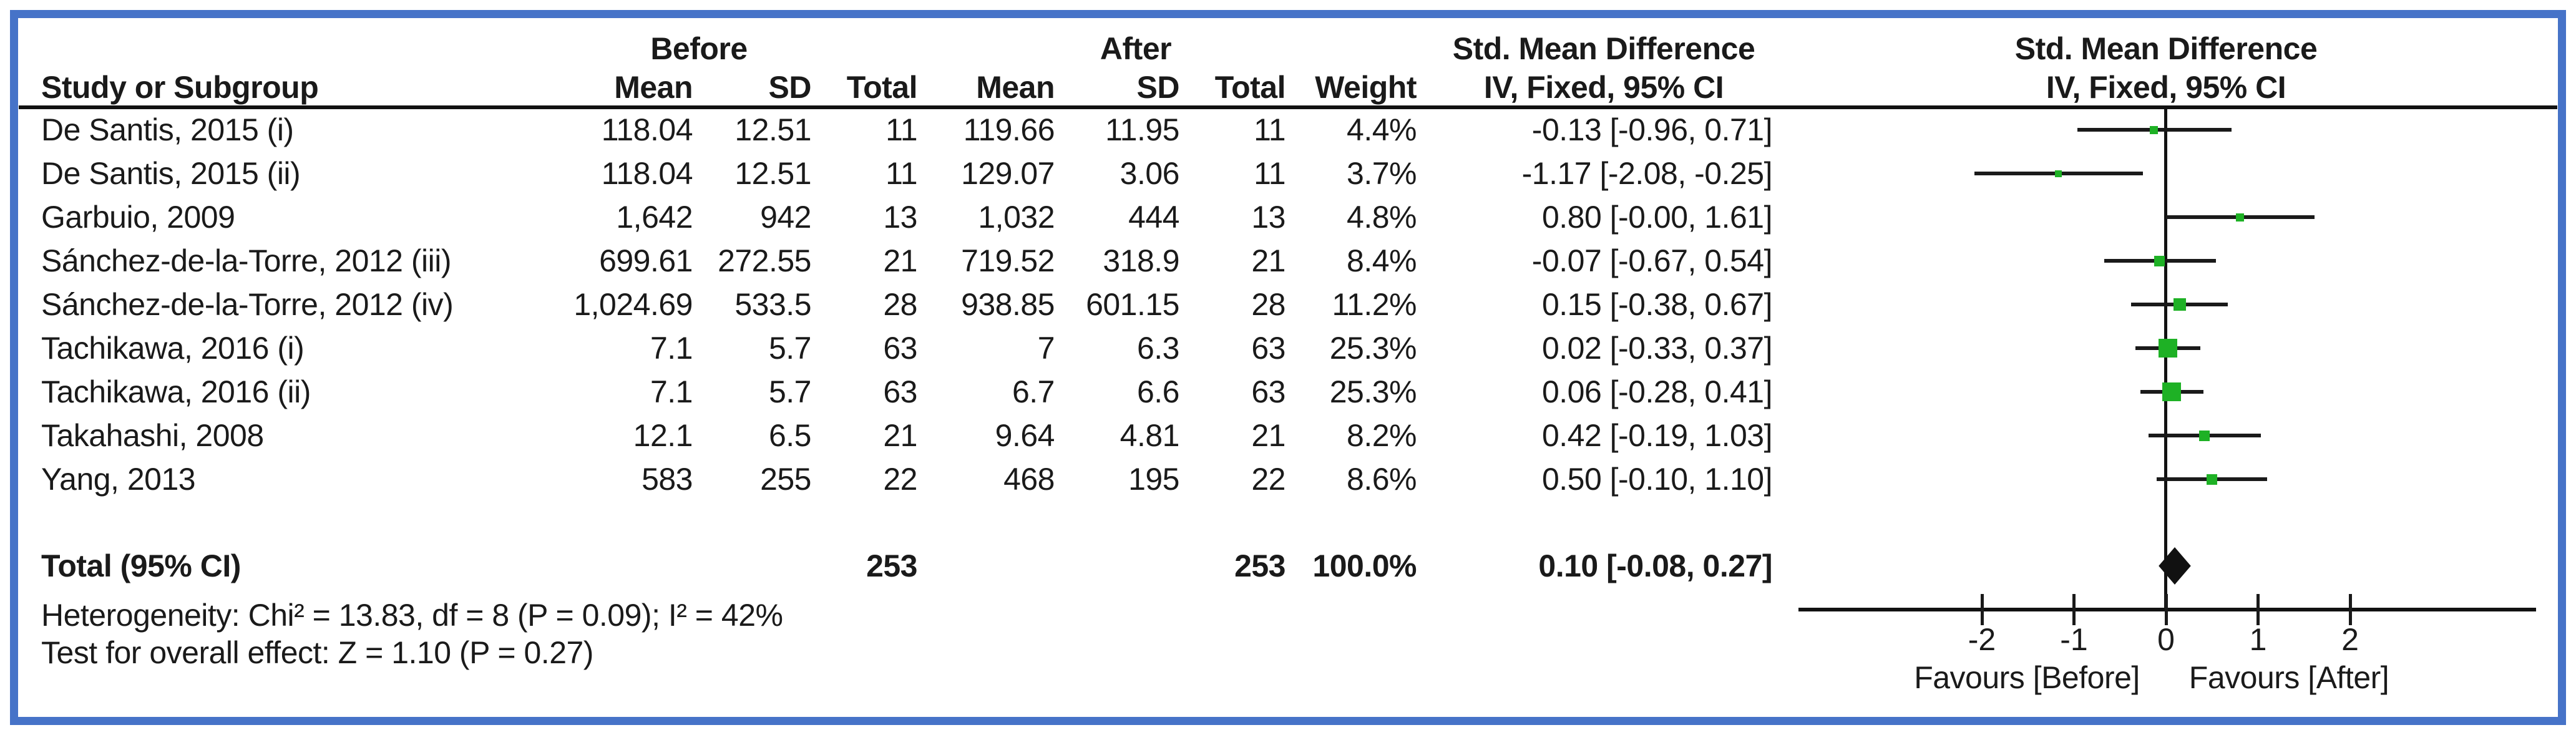 Image resolution: width=2576 pixels, height=735 pixels. Describe the element at coordinates (2166, 639) in the screenshot. I see `axis-tick-label: 0` at that location.